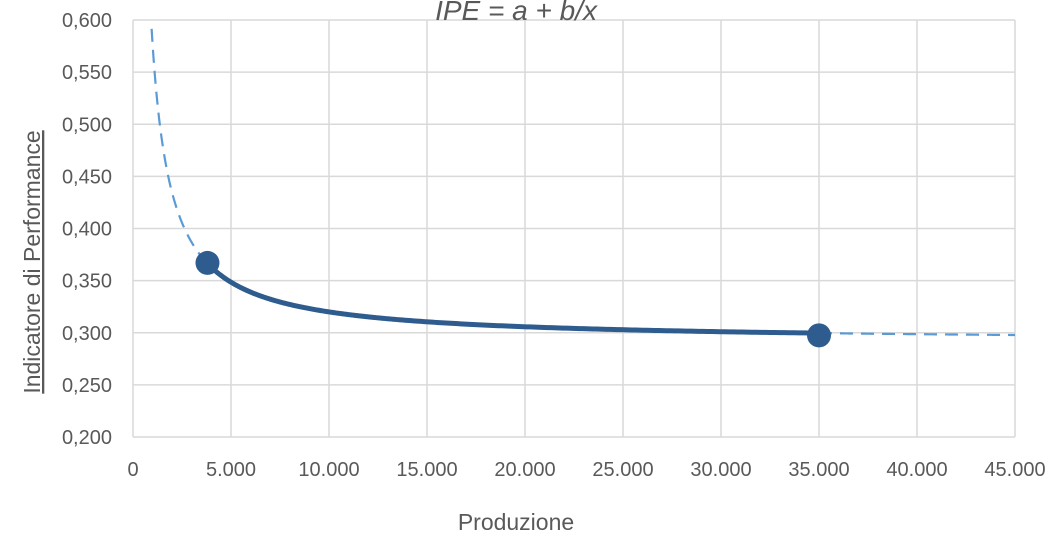 This screenshot has width=1053, height=533. Describe the element at coordinates (87, 21) in the screenshot. I see `y-tick-label: 0,600` at that location.